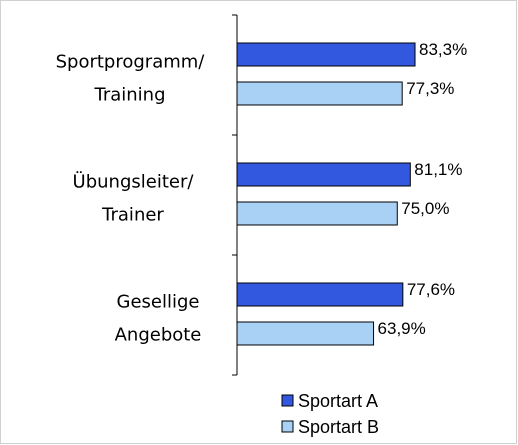 This screenshot has height=445, width=518. Describe the element at coordinates (134, 198) in the screenshot. I see `category-label: Übungsleiter/Trainer` at that location.